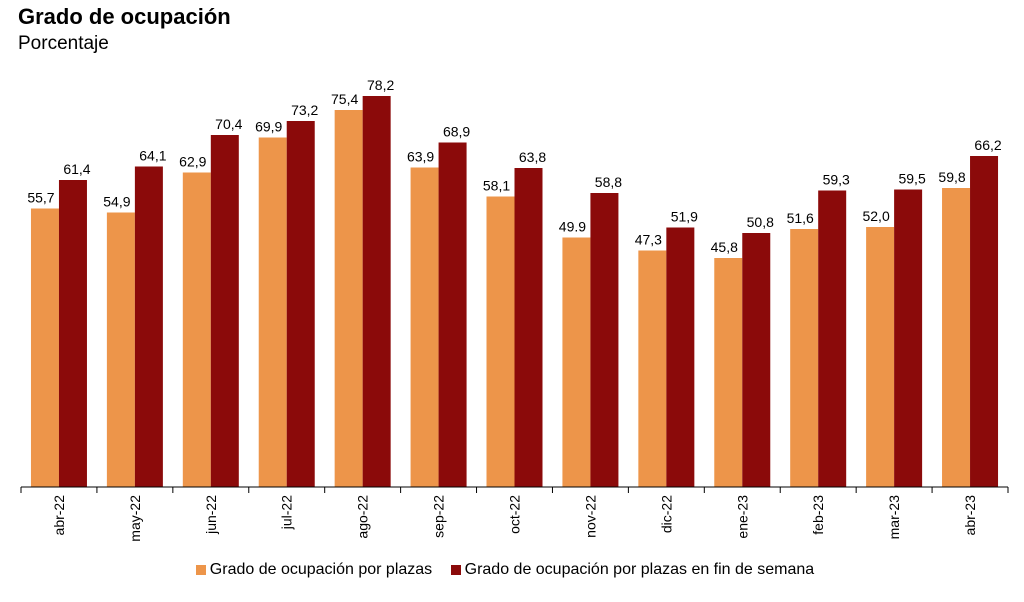 The height and width of the screenshot is (602, 1024). I want to click on legend-swatch-plazas, so click(200, 570).